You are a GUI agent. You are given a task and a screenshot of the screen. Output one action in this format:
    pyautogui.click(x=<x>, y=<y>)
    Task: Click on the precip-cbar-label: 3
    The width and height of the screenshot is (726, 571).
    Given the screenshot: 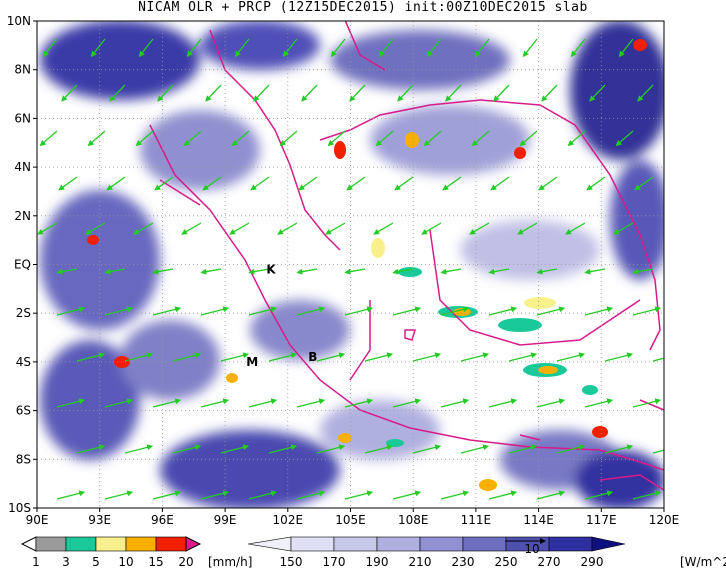 What is the action you would take?
    pyautogui.click(x=66, y=562)
    